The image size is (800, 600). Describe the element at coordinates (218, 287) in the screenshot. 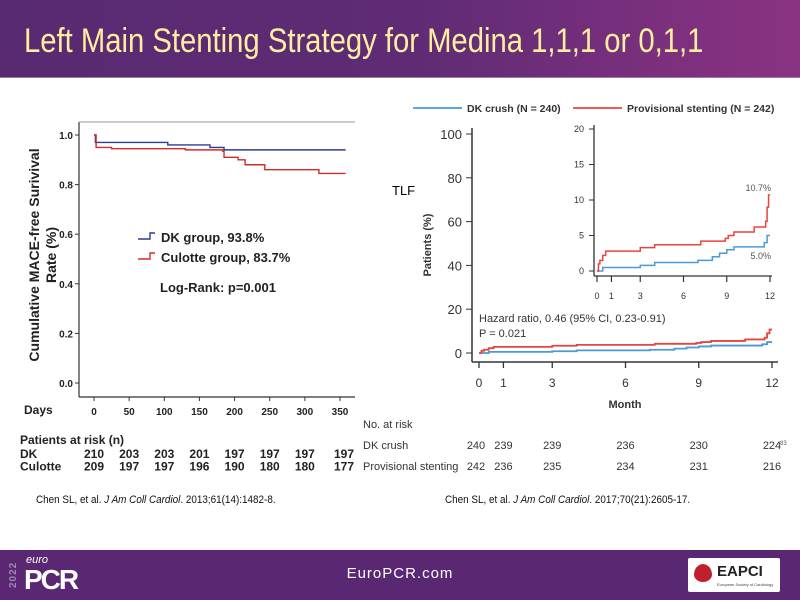

I see `log-rank-annotation: Log-Rank: p=0.001` at that location.